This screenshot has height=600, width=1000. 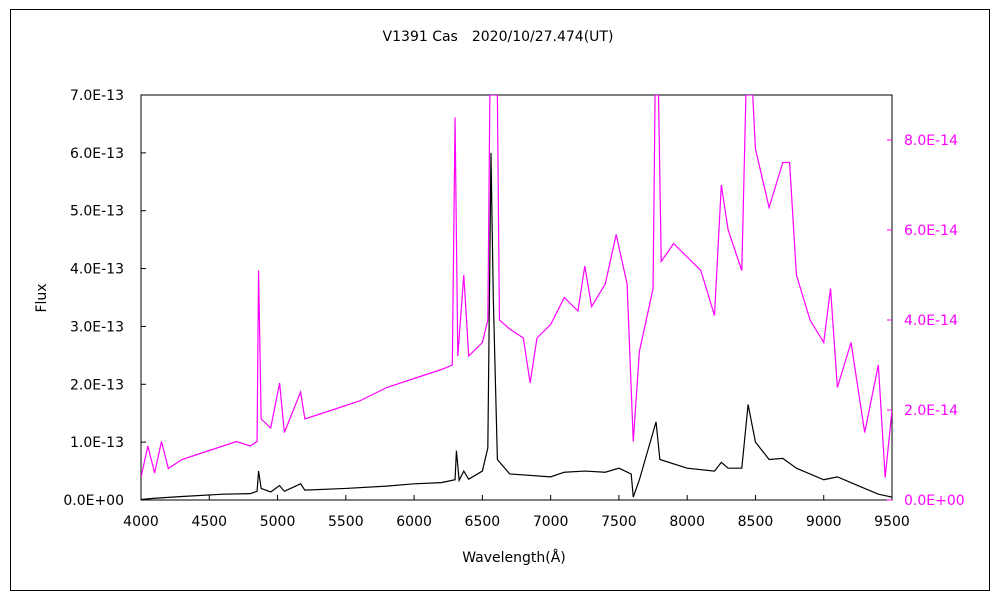 I want to click on y-left-tick-label: 4.0E-13, so click(x=97, y=270).